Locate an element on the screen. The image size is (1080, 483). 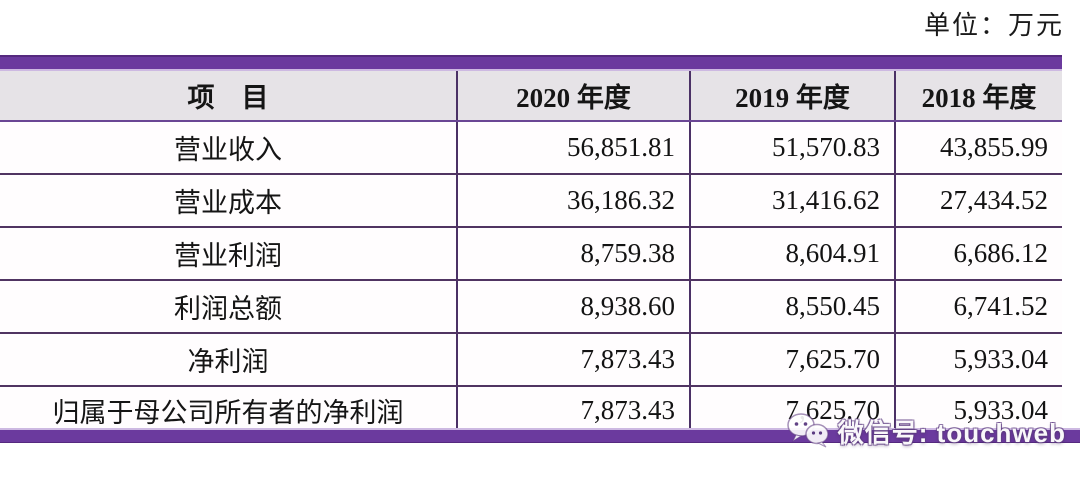
cell-value: 8,604.91 is located at coordinates (792, 254).